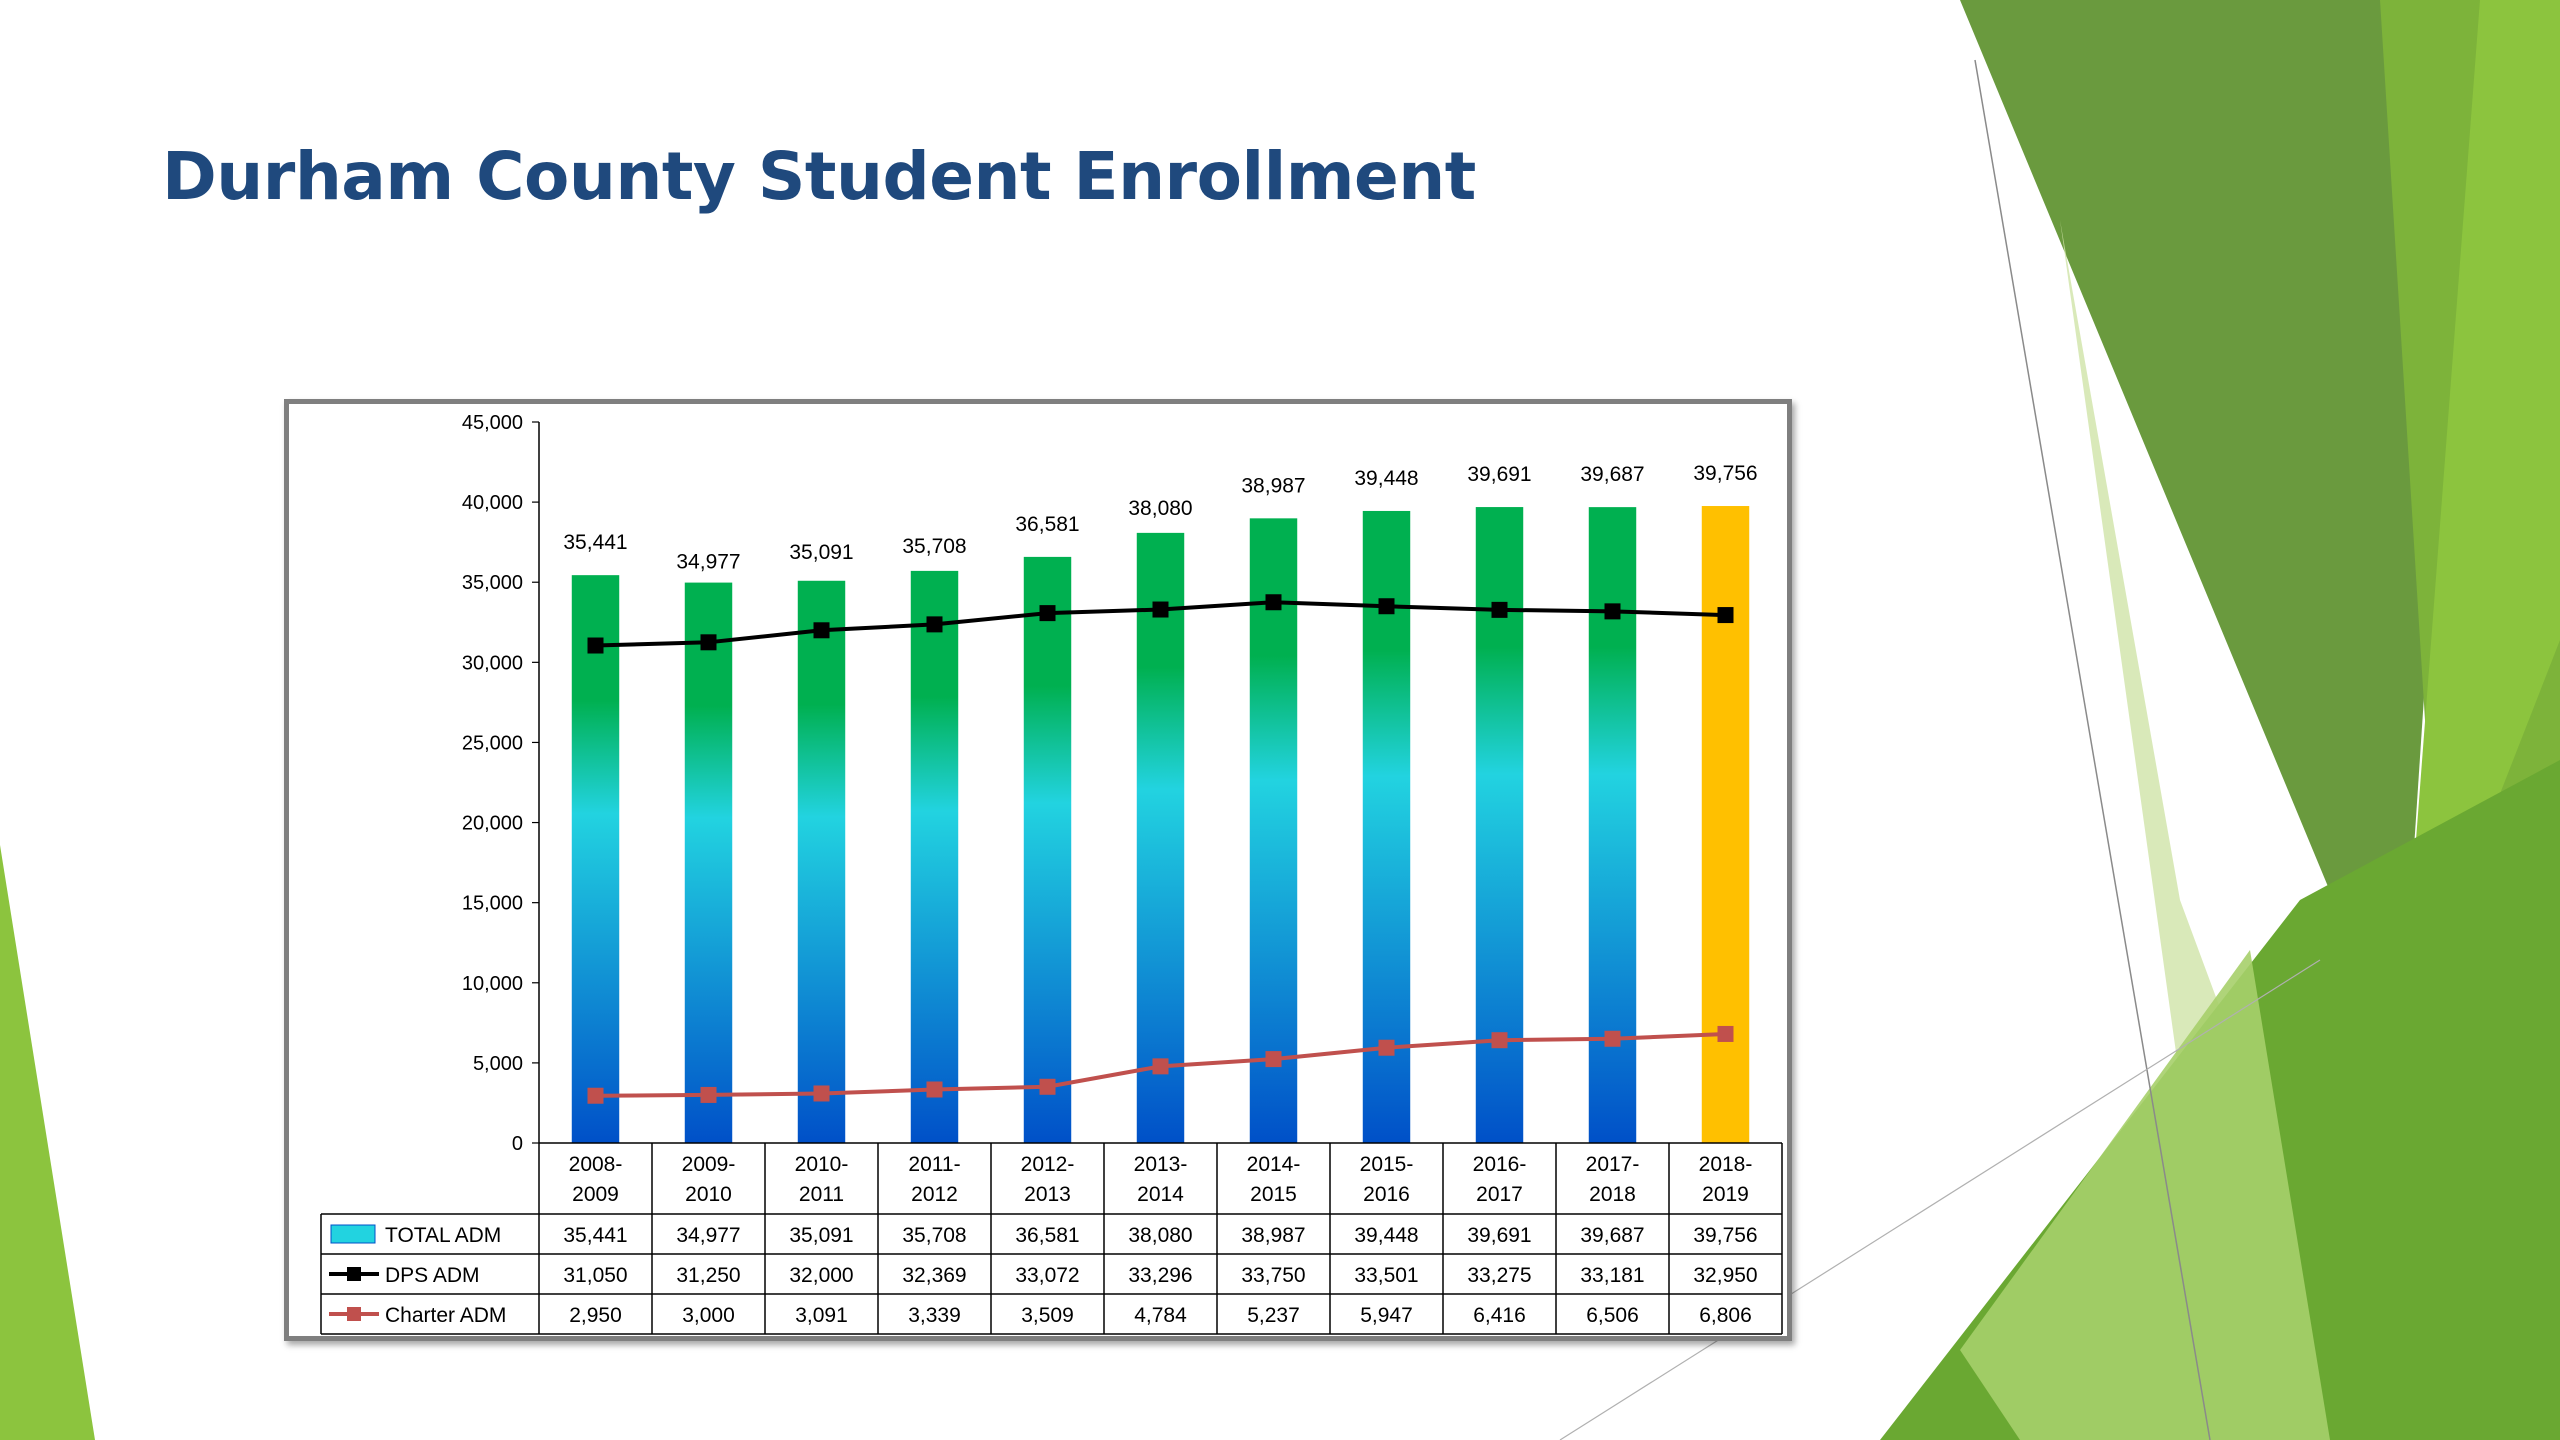 The image size is (2560, 1440). I want to click on x-tick-label: 2016-, so click(1500, 1164).